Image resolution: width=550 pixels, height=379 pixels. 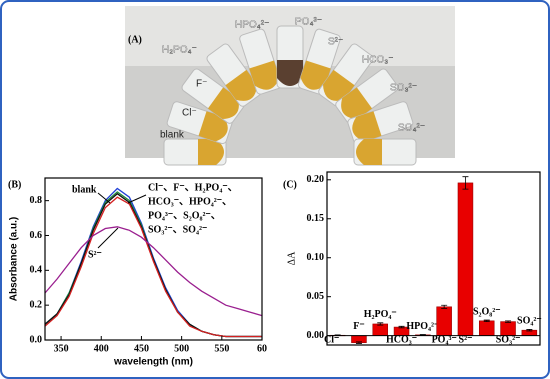 What do you see at coordinates (190, 201) in the screenshot?
I see `annotation: HCO₃⁻、HPO₄²⁻、` at bounding box center [190, 201].